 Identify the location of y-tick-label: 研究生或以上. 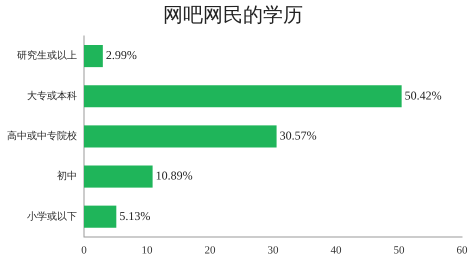
(47, 56).